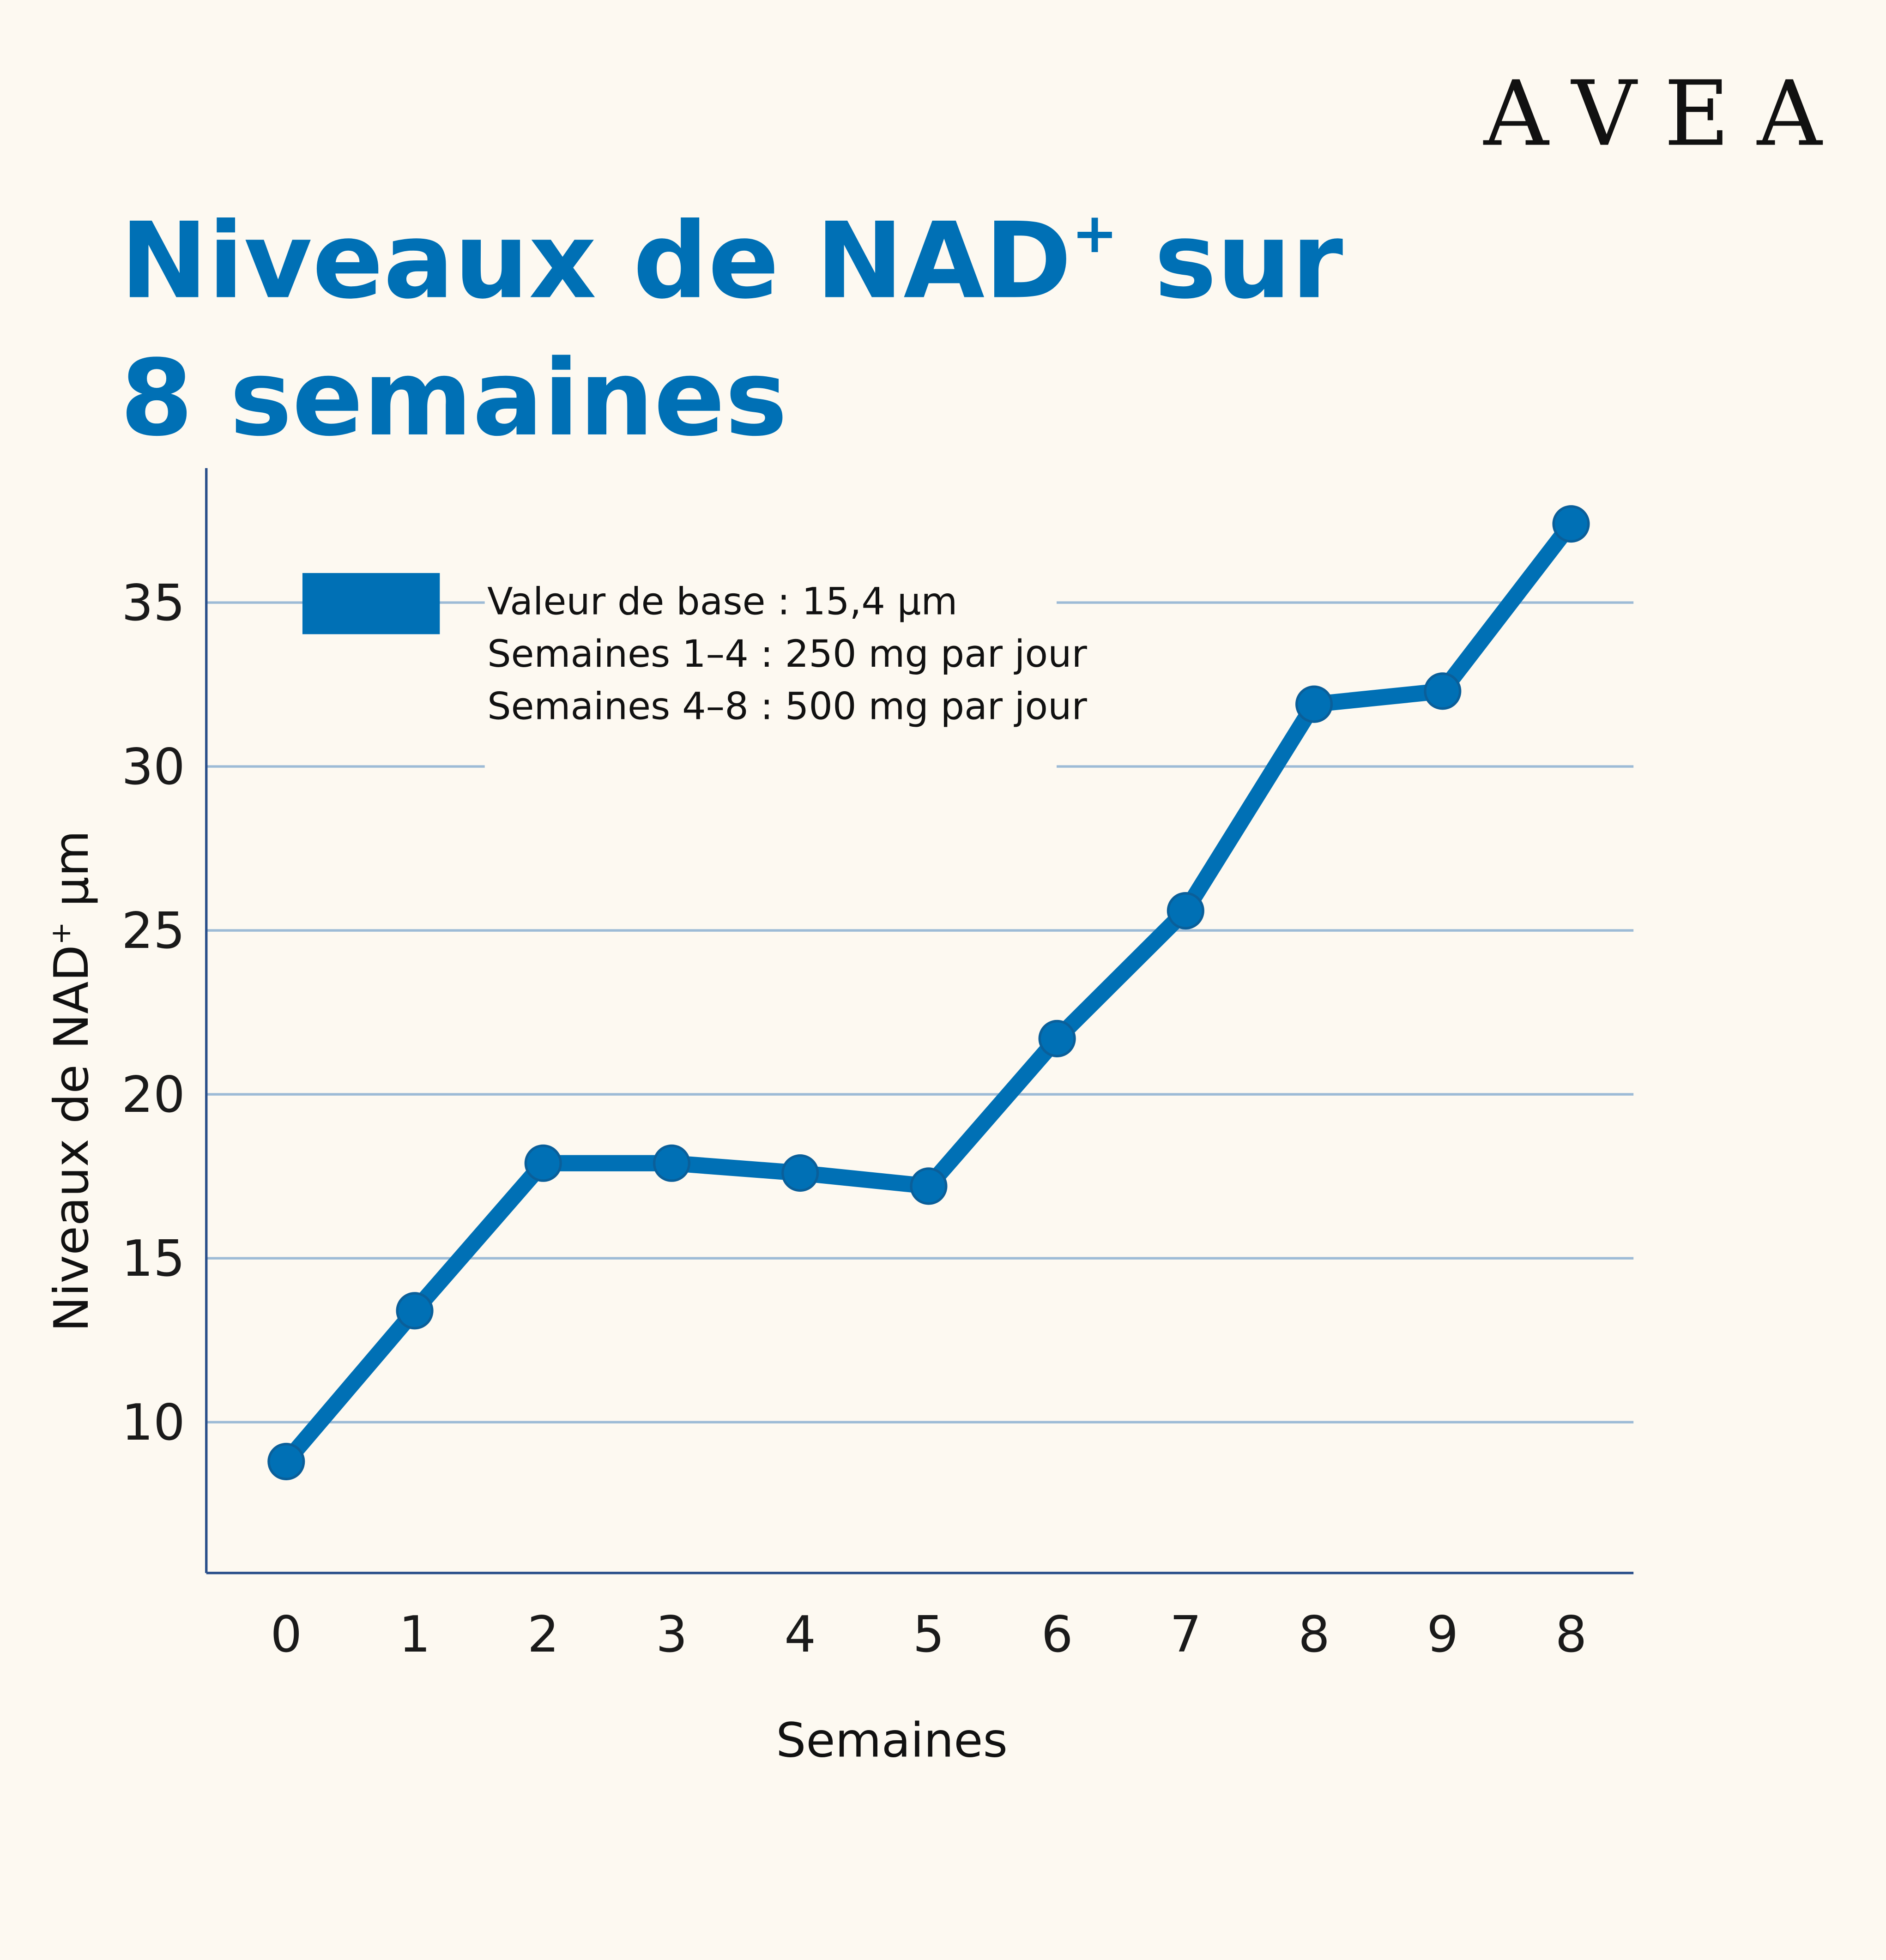  I want to click on legend-line-3: Semaines 4–8 : 500 mg par jour, so click(787, 706).